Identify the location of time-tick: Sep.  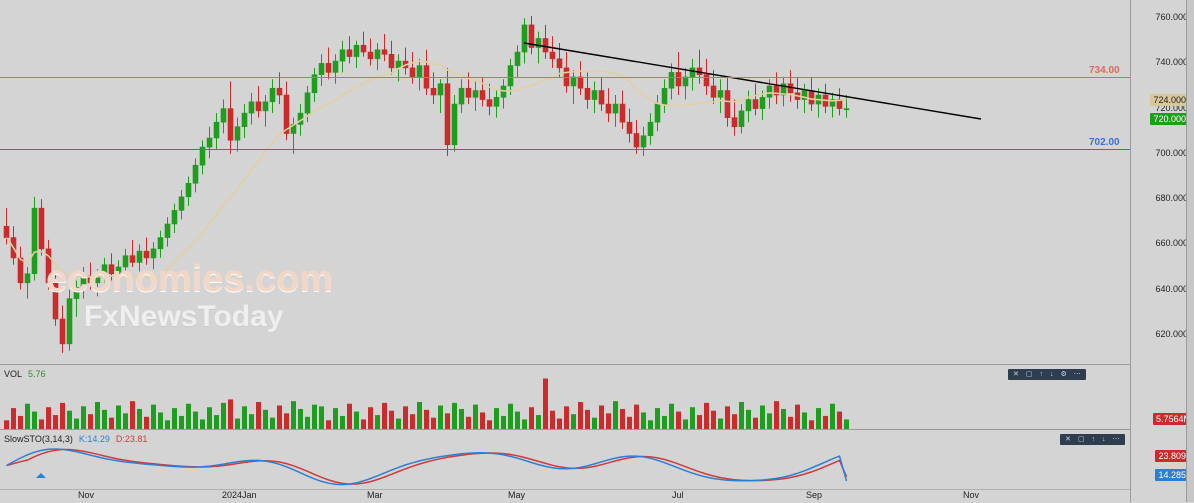
(814, 495).